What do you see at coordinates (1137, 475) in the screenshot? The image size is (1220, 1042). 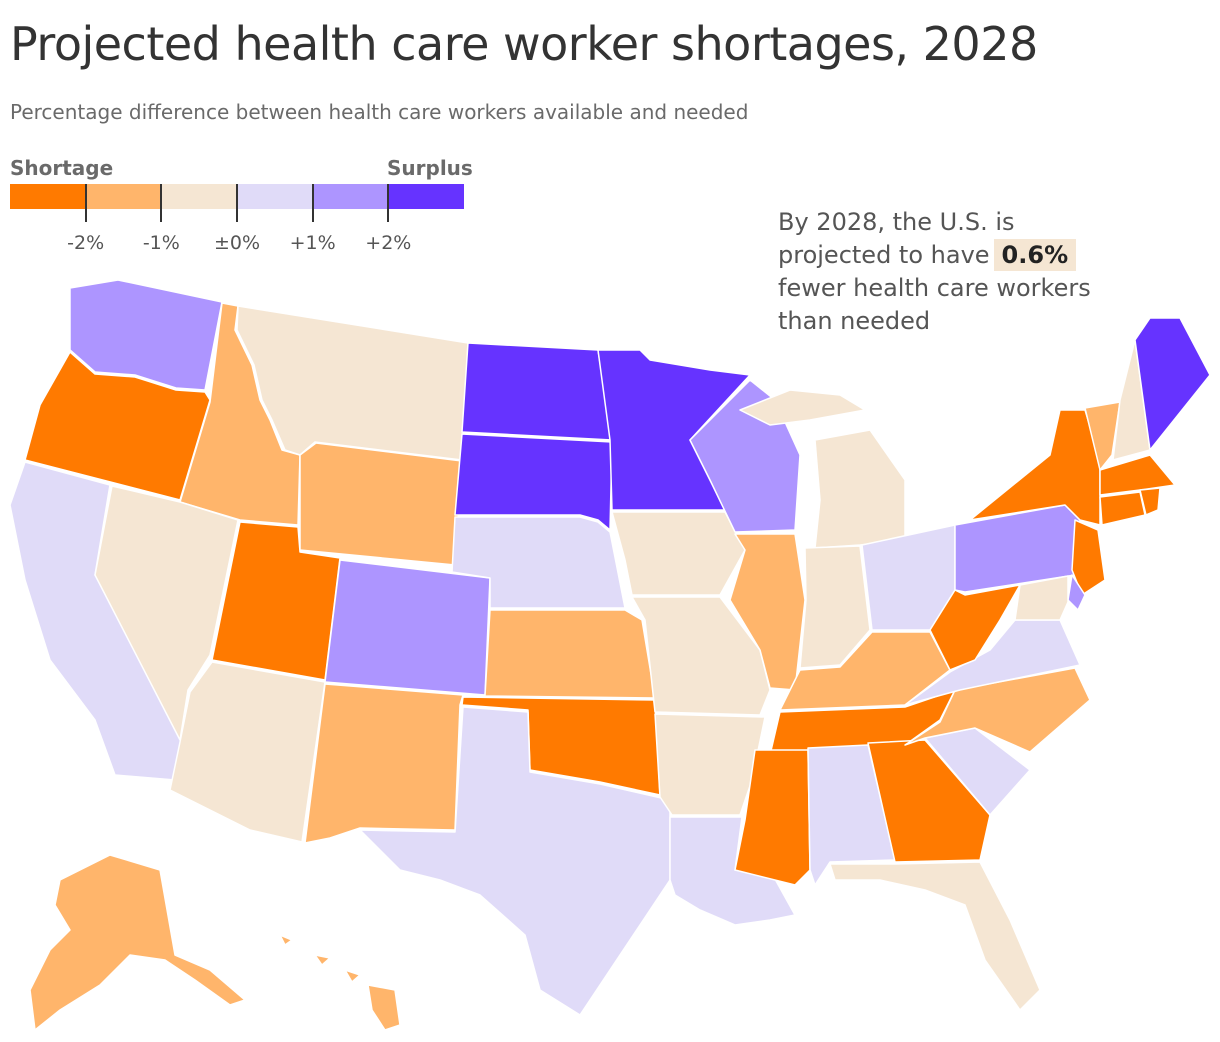 I see `state-massachusetts` at bounding box center [1137, 475].